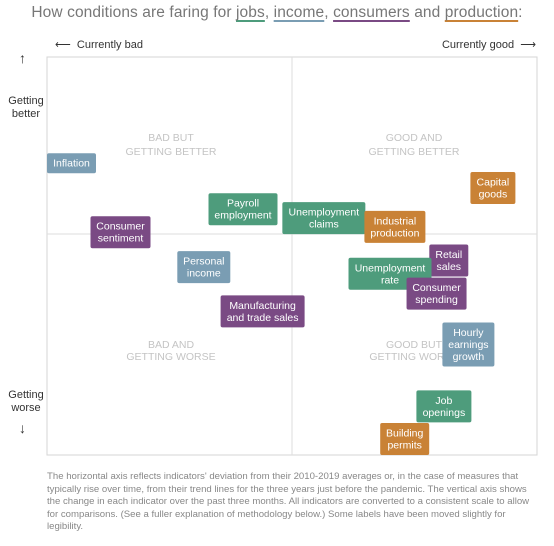 This screenshot has height=546, width=554. What do you see at coordinates (469, 357) in the screenshot?
I see `marker-label-hourly-earnings-growth-2: growth` at bounding box center [469, 357].